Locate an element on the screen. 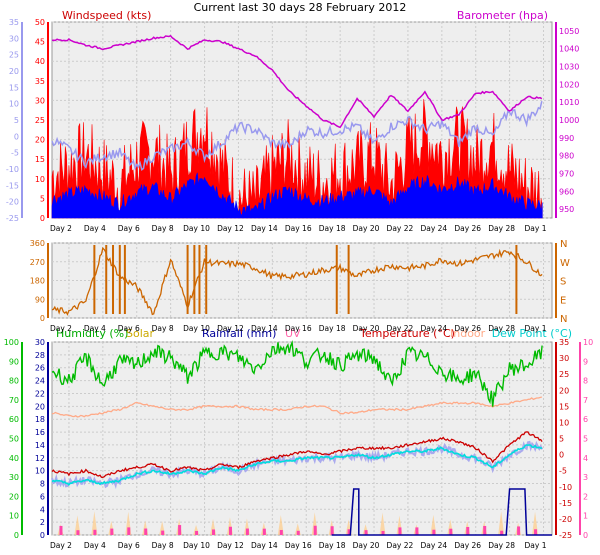 The width and height of the screenshot is (600, 555). humidity-axis-tick: 100 is located at coordinates (11, 342).